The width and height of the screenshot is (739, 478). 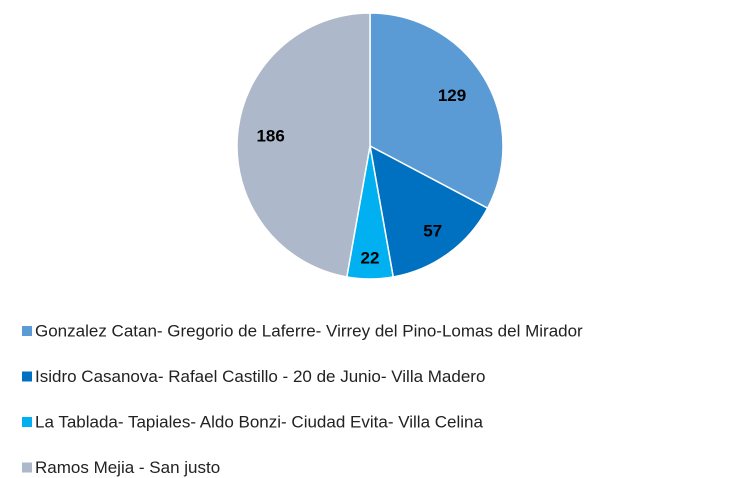 What do you see at coordinates (452, 95) in the screenshot?
I see `data-label: 129` at bounding box center [452, 95].